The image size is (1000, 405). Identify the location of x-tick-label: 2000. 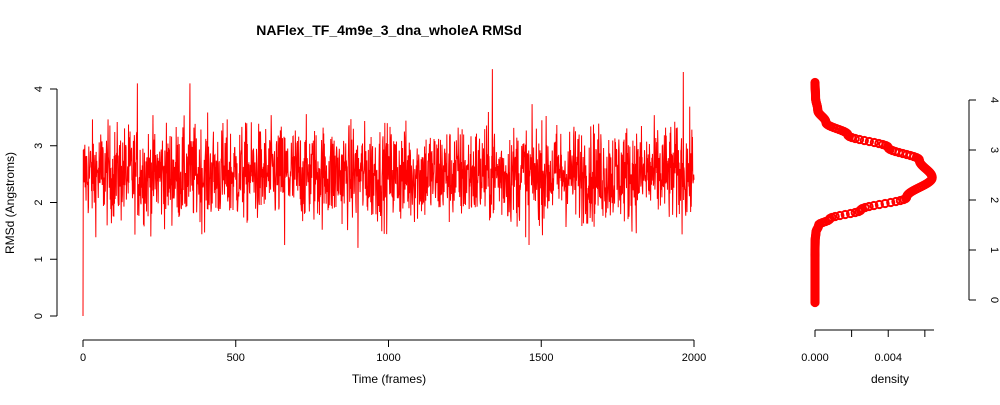
(694, 358).